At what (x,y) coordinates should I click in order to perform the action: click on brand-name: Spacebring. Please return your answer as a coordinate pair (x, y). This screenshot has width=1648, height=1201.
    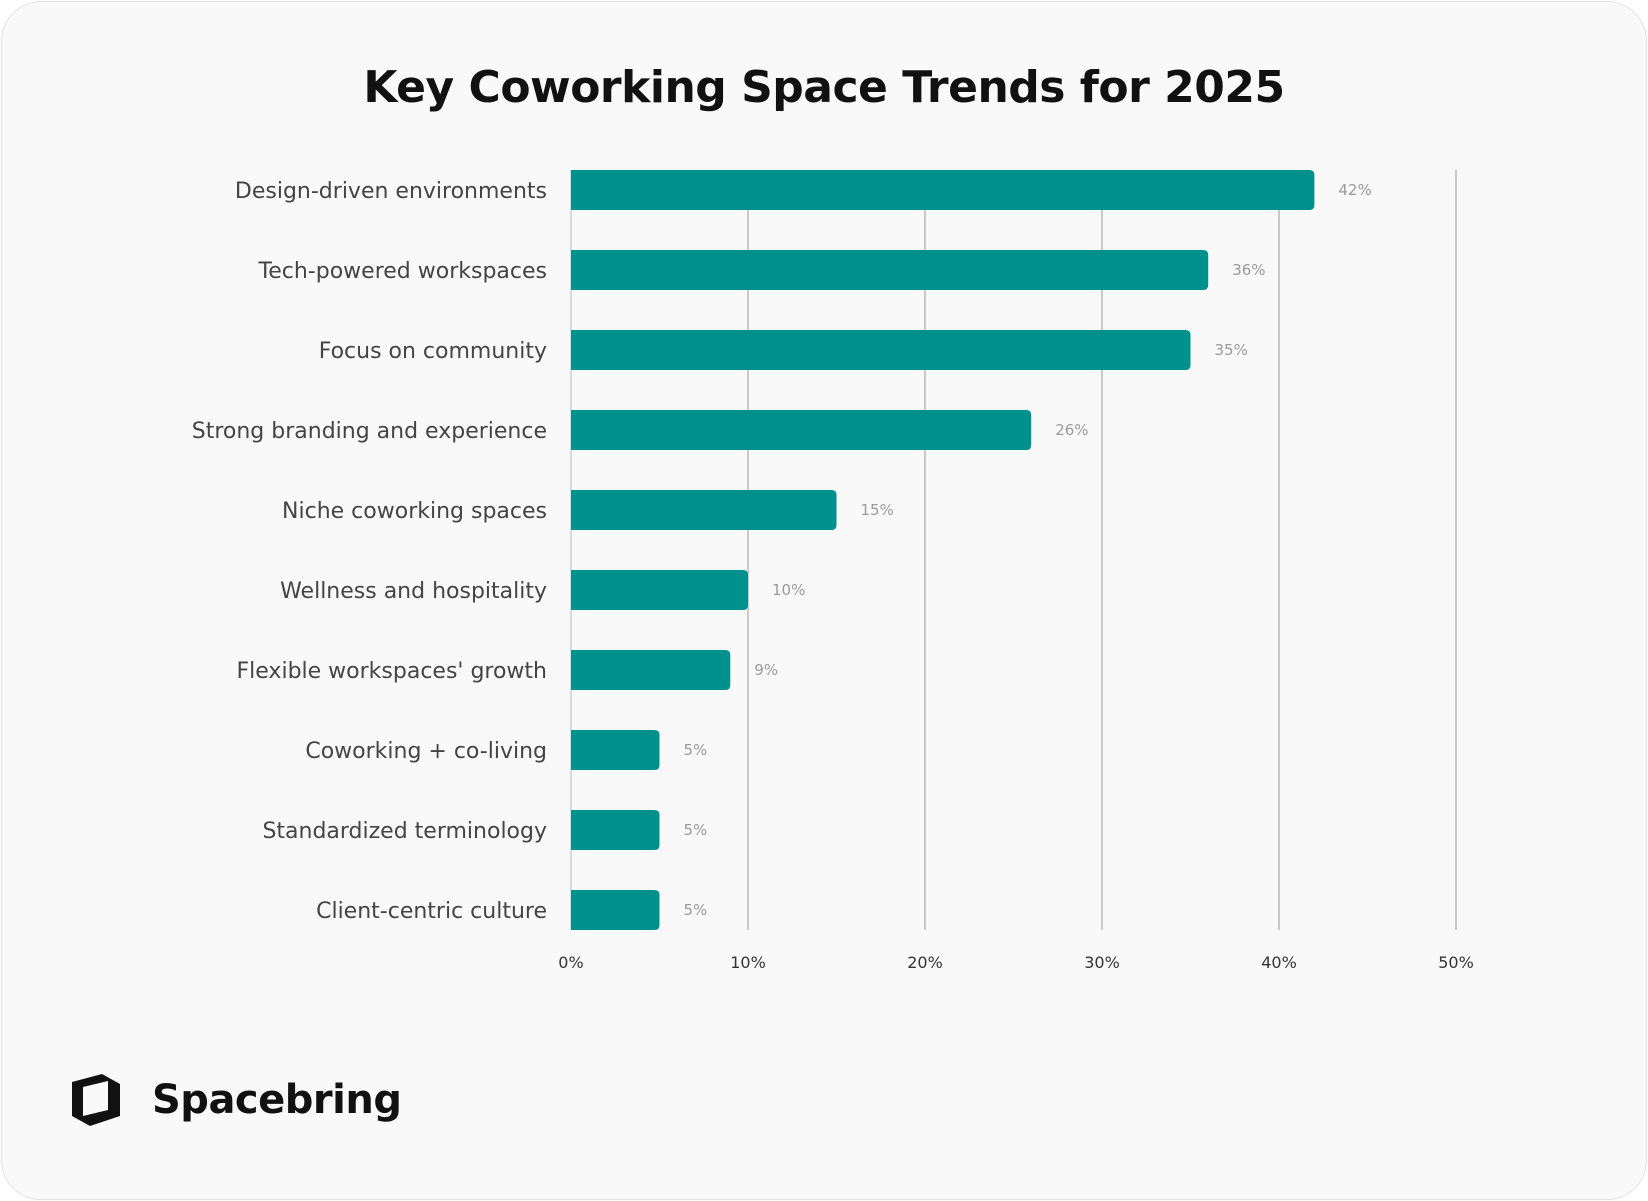
    Looking at the image, I should click on (277, 1100).